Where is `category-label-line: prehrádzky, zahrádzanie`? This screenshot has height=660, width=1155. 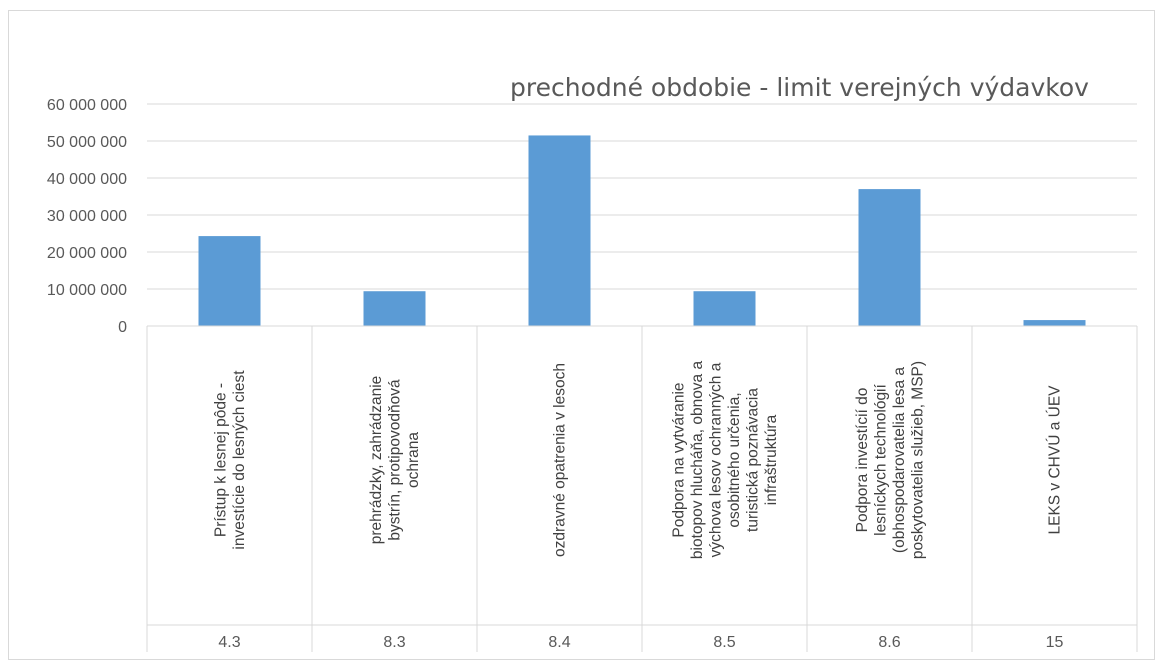 category-label-line: prehrádzky, zahrádzanie is located at coordinates (376, 460).